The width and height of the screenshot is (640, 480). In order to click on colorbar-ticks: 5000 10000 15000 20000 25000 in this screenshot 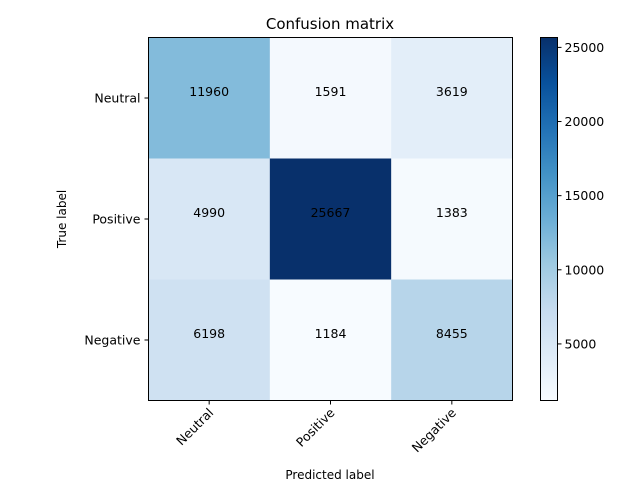, I will do `click(581, 195)`.